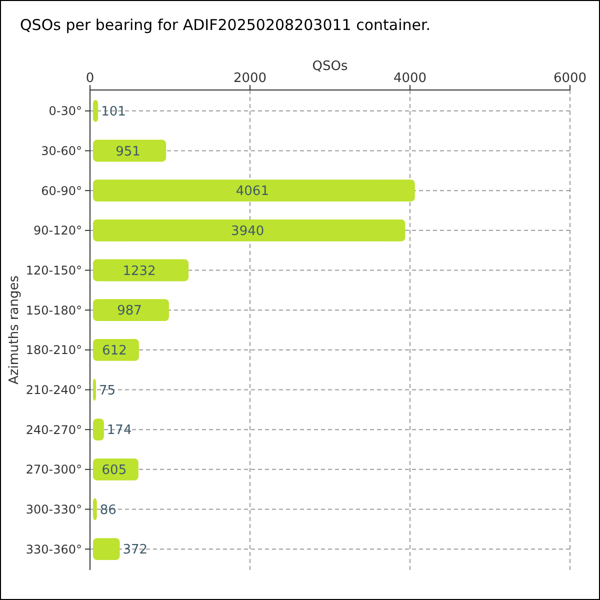  Describe the element at coordinates (119, 430) in the screenshot. I see `data-label: 174` at that location.